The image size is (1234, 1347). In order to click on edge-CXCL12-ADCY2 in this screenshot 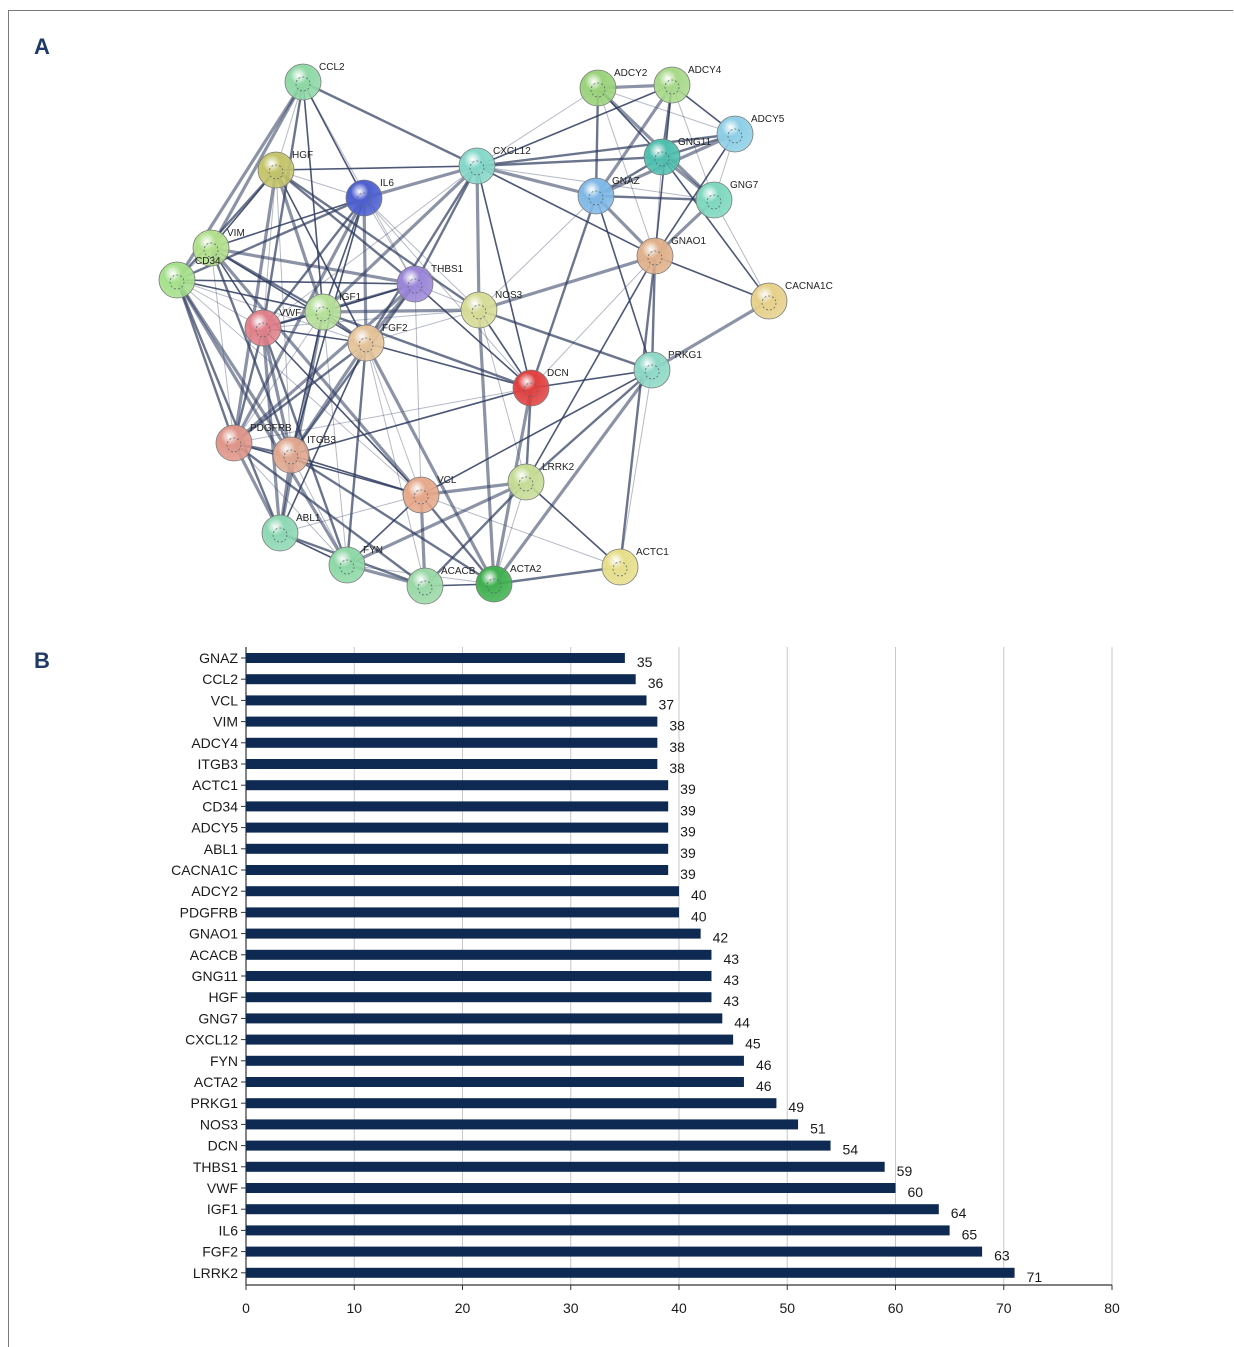, I will do `click(537, 127)`.